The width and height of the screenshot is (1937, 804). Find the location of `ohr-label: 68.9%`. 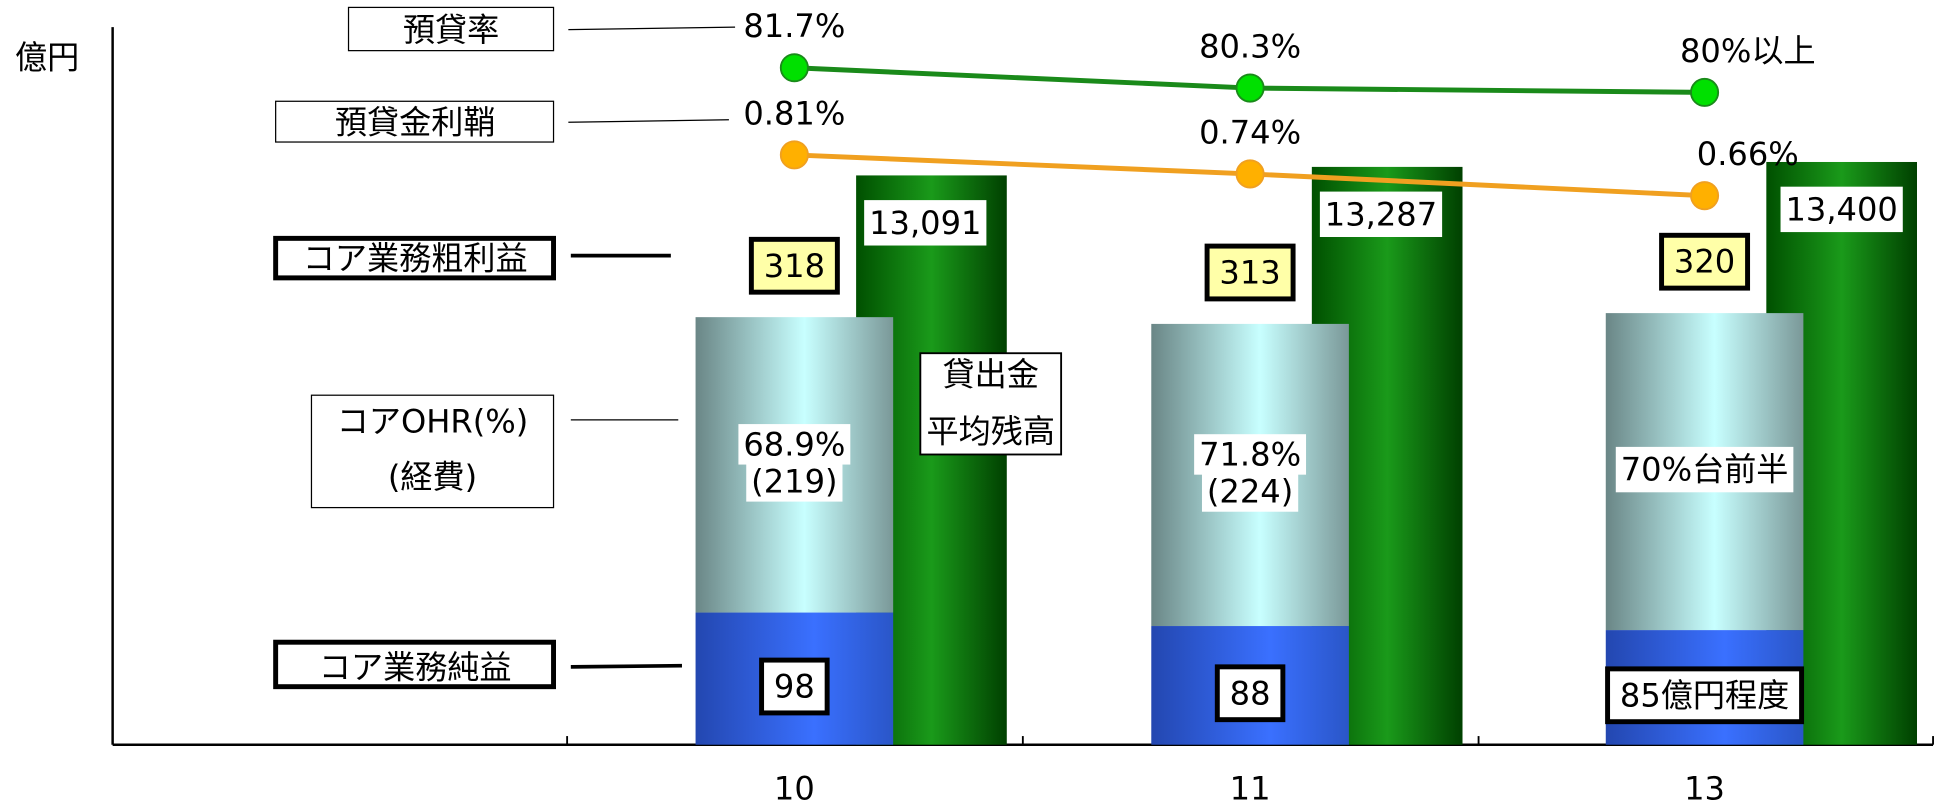

ohr-label: 68.9% is located at coordinates (794, 444).